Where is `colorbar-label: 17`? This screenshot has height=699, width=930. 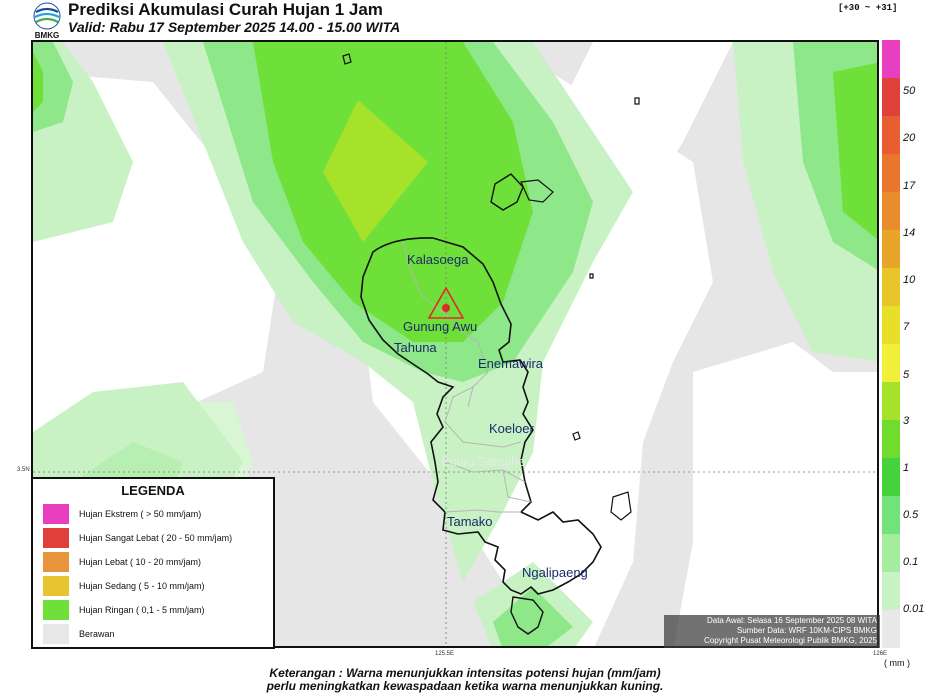 colorbar-label: 17 is located at coordinates (909, 186).